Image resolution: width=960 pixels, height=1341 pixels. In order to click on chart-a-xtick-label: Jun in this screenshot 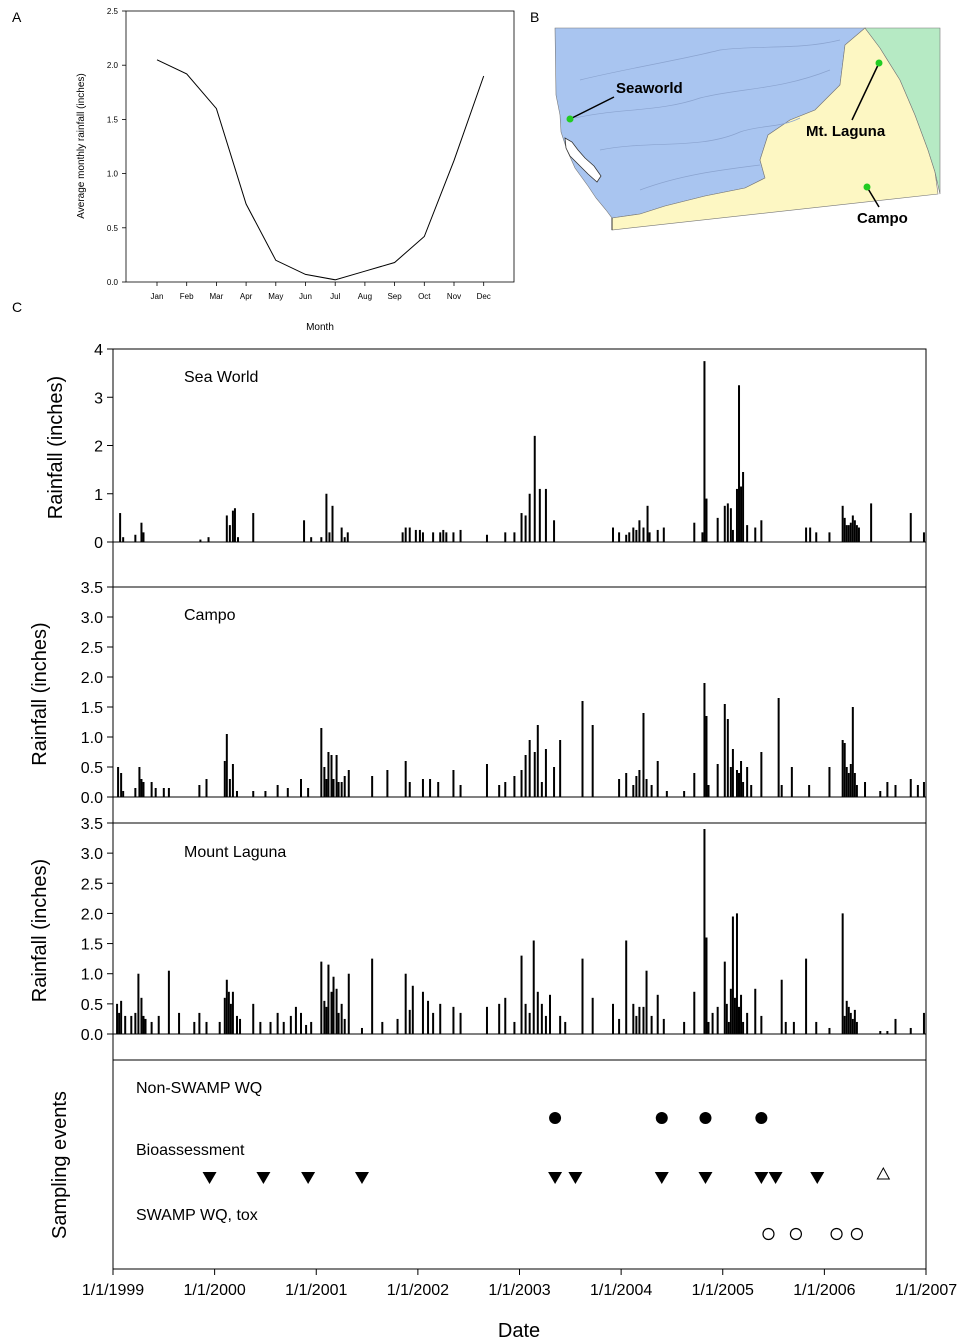, I will do `click(305, 296)`.